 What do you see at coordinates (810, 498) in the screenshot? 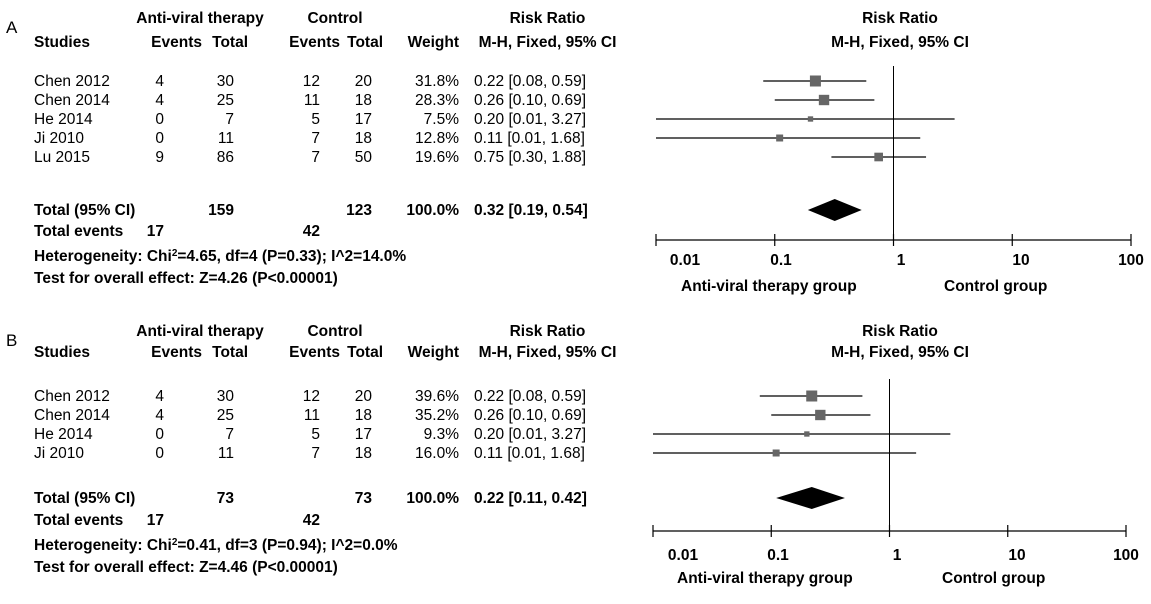
I see `pooled-diamond` at bounding box center [810, 498].